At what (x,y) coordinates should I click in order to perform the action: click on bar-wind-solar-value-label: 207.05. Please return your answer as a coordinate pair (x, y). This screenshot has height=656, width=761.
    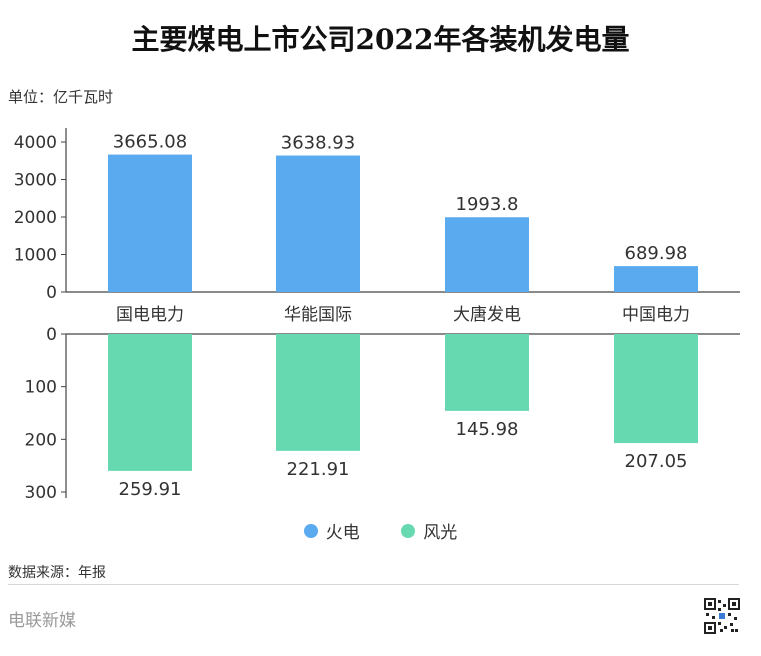
    Looking at the image, I should click on (656, 461).